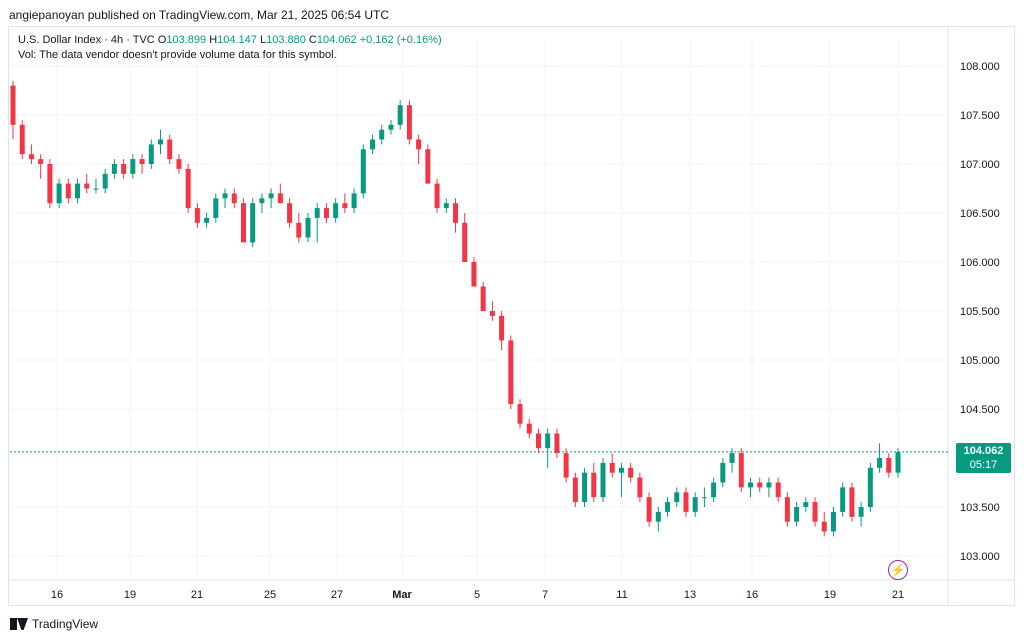 This screenshot has width=1024, height=641. What do you see at coordinates (263, 40) in the screenshot?
I see `legend-low-label: L` at bounding box center [263, 40].